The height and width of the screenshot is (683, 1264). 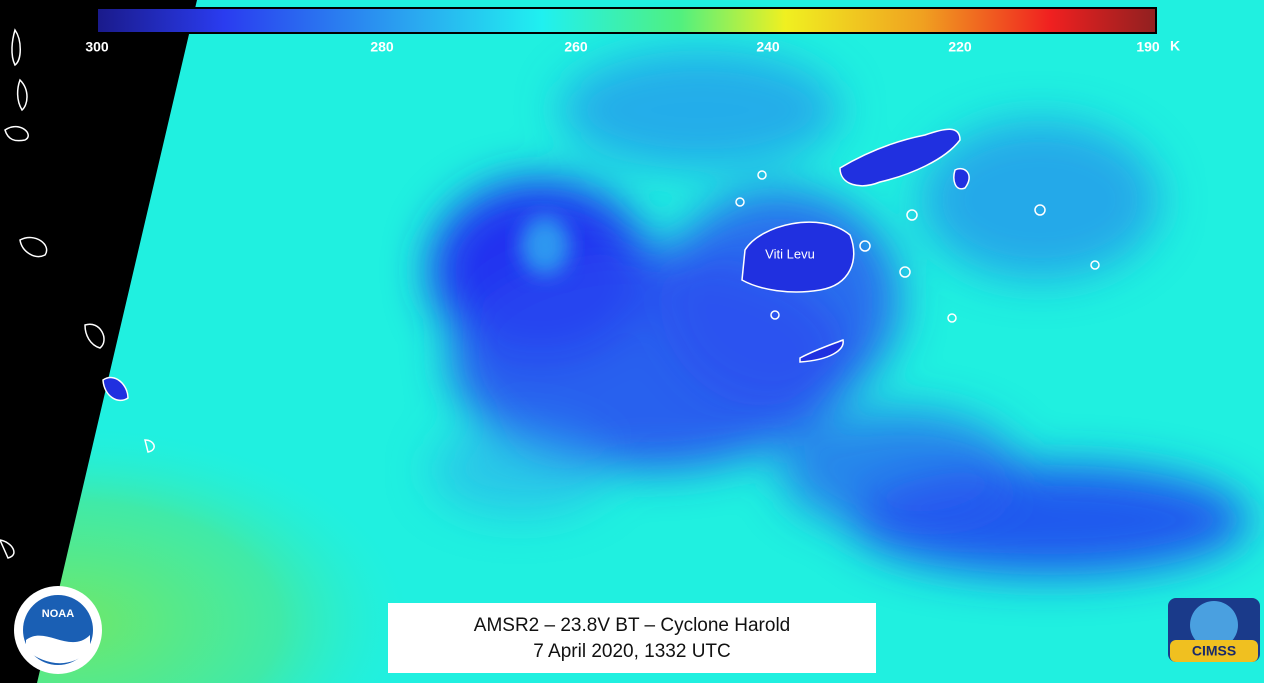 What do you see at coordinates (1214, 630) in the screenshot?
I see `cimss-logo: CIMSS` at bounding box center [1214, 630].